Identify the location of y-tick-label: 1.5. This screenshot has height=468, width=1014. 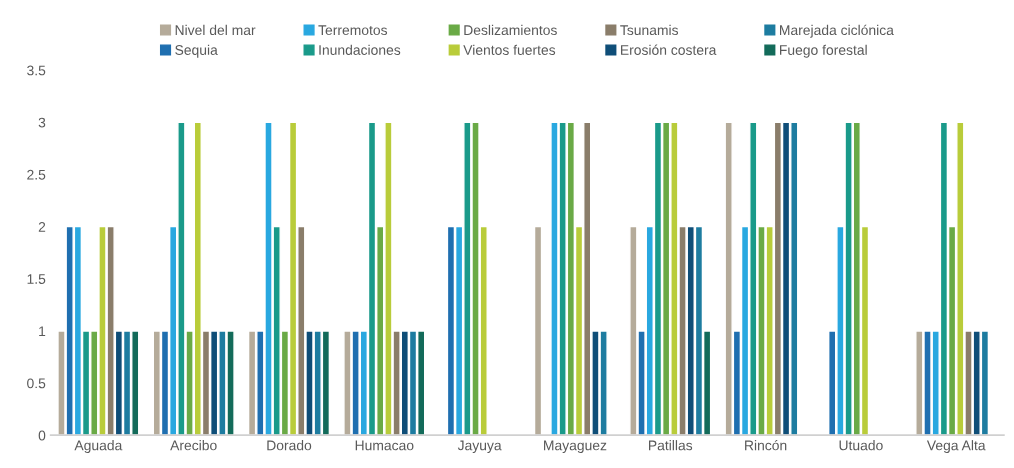
(36, 279).